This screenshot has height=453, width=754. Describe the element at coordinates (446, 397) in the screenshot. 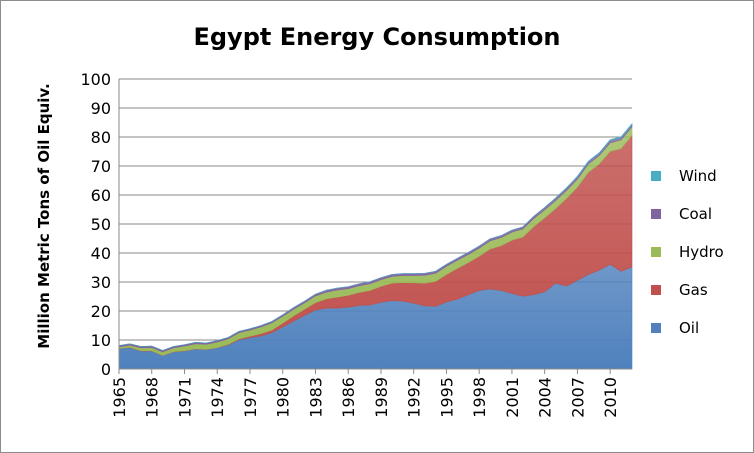

I see `x-tick-label: 1995` at that location.